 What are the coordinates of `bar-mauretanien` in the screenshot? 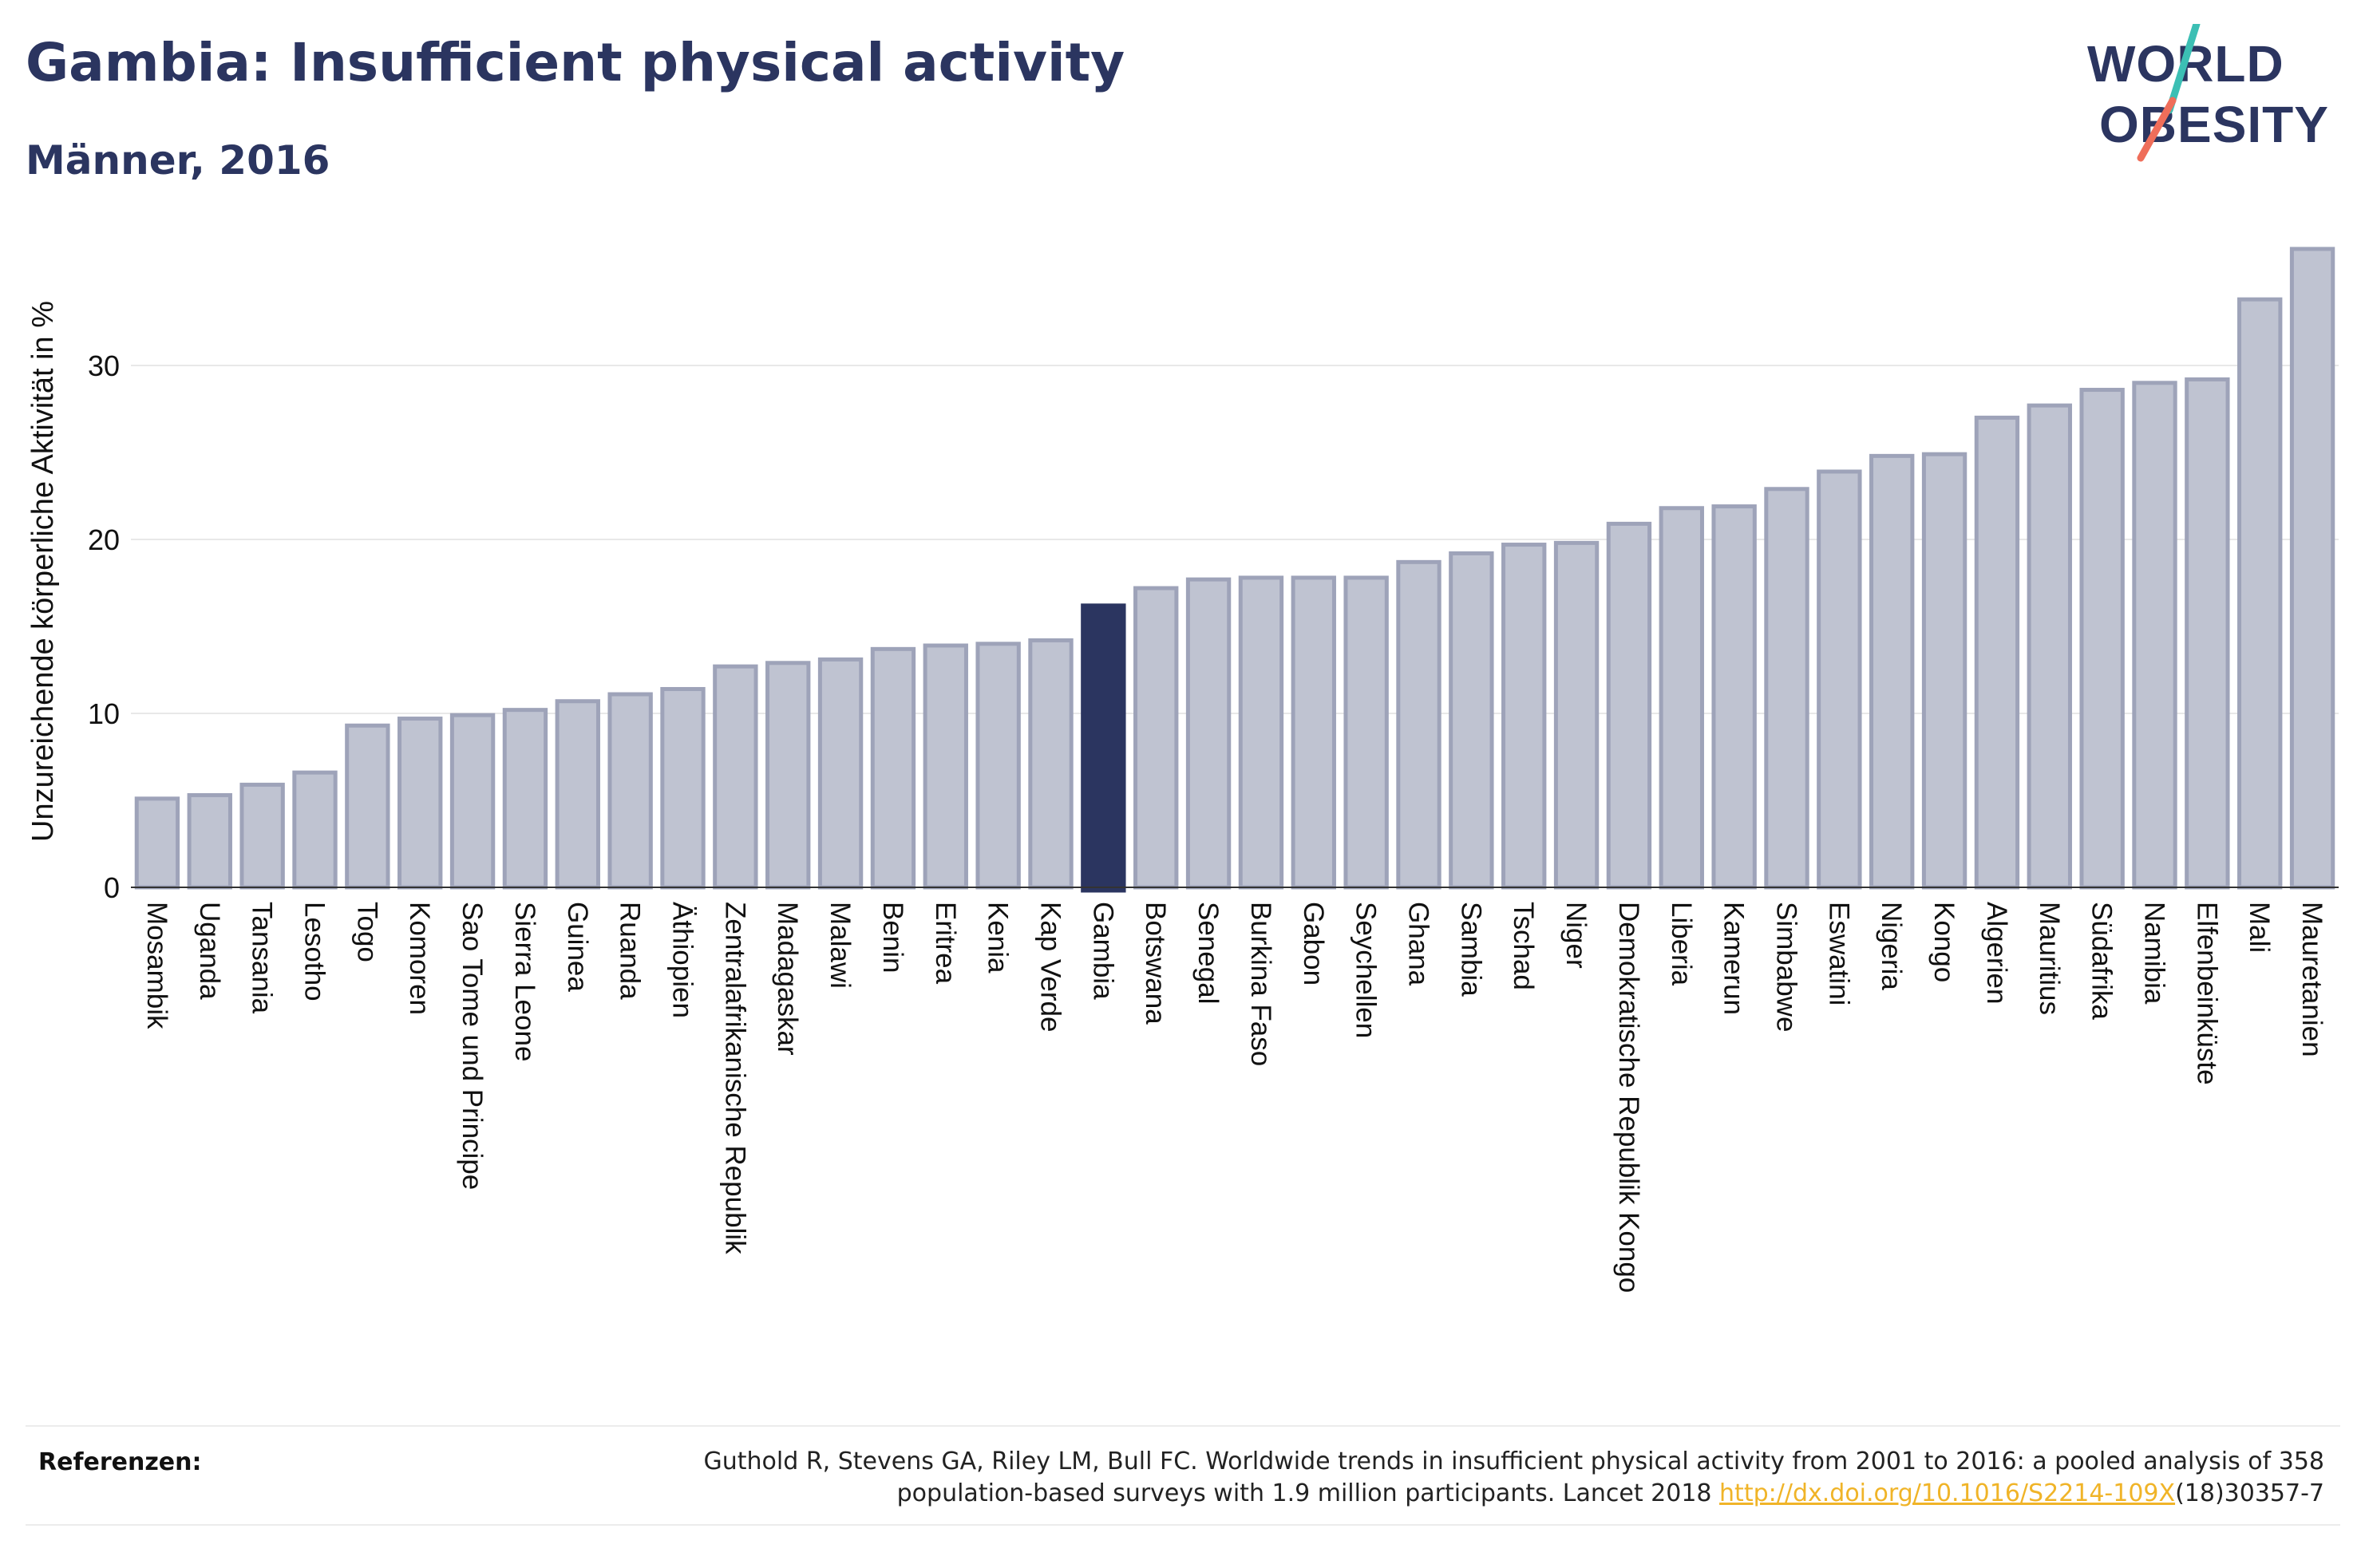 It's located at (2312, 568).